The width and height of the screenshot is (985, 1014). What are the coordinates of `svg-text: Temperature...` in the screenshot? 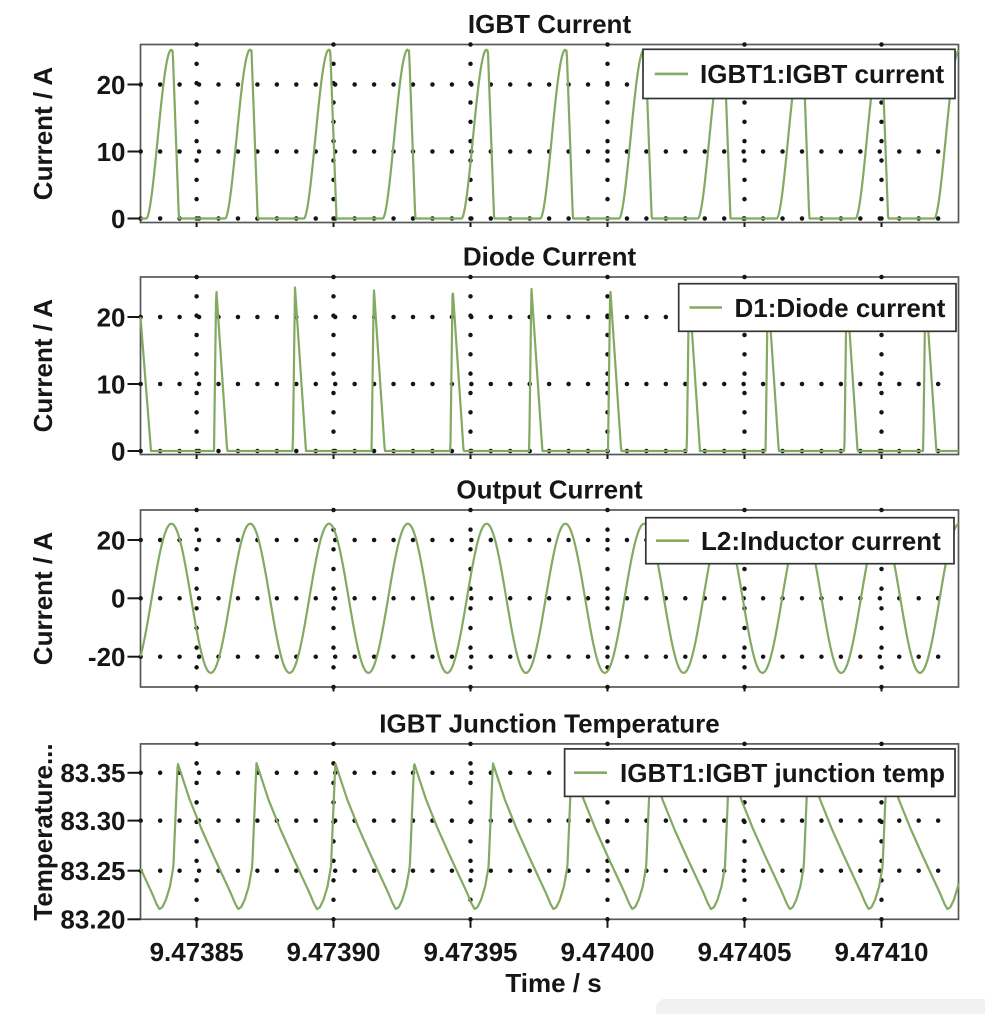 It's located at (43, 831).